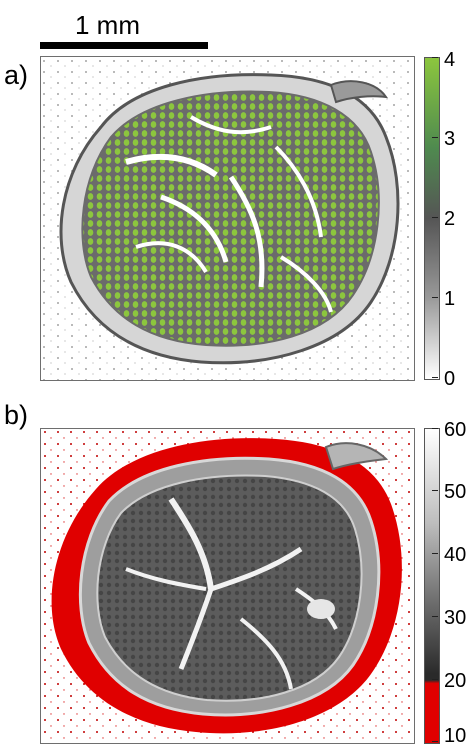 The image size is (471, 749). I want to click on panel-b-tick-label: 20, so click(455, 681).